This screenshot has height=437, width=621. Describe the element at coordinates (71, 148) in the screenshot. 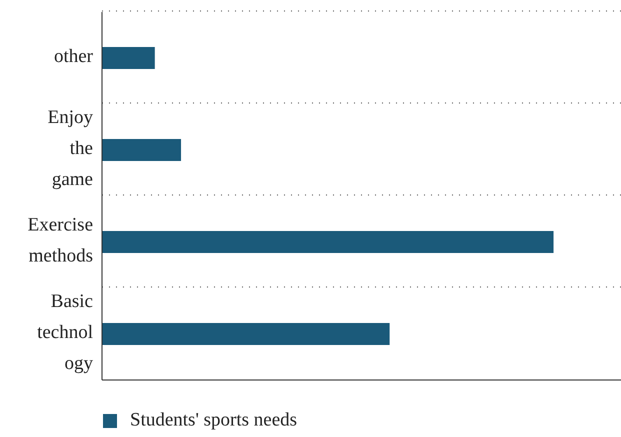

I see `y-tick-label: Enjoy the game` at that location.